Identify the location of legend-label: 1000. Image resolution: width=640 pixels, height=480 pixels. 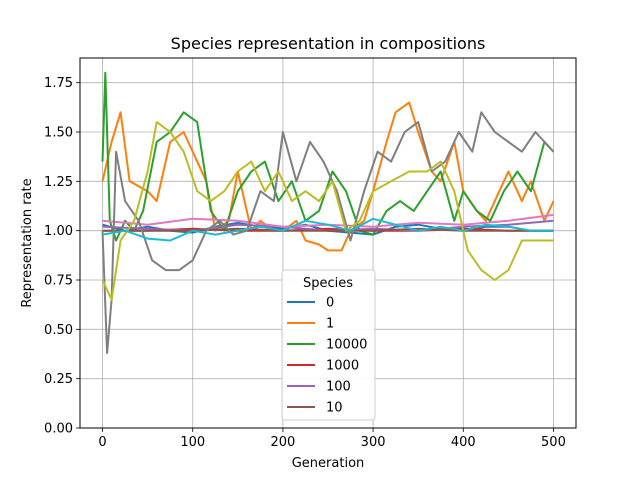
(342, 366).